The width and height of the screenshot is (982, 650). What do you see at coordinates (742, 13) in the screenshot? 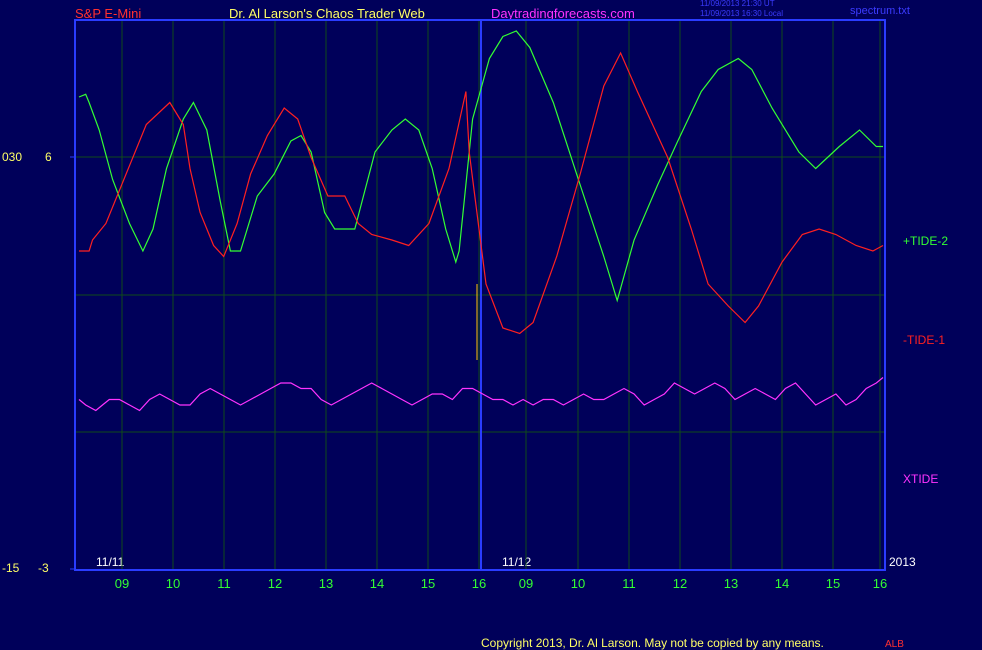
I see `timestamp-local: 11/09/2013 16:30 Local` at bounding box center [742, 13].